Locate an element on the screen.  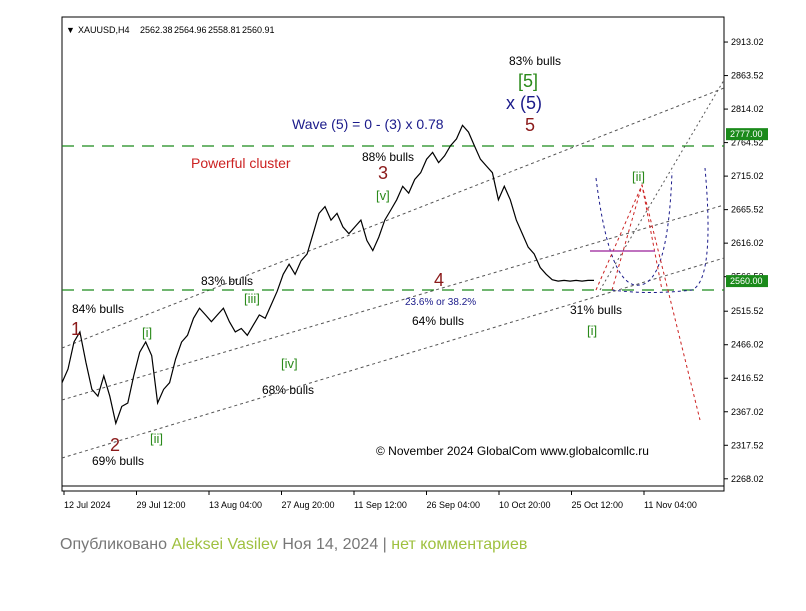
wave-minor-iii: [iii] is located at coordinates (252, 298).